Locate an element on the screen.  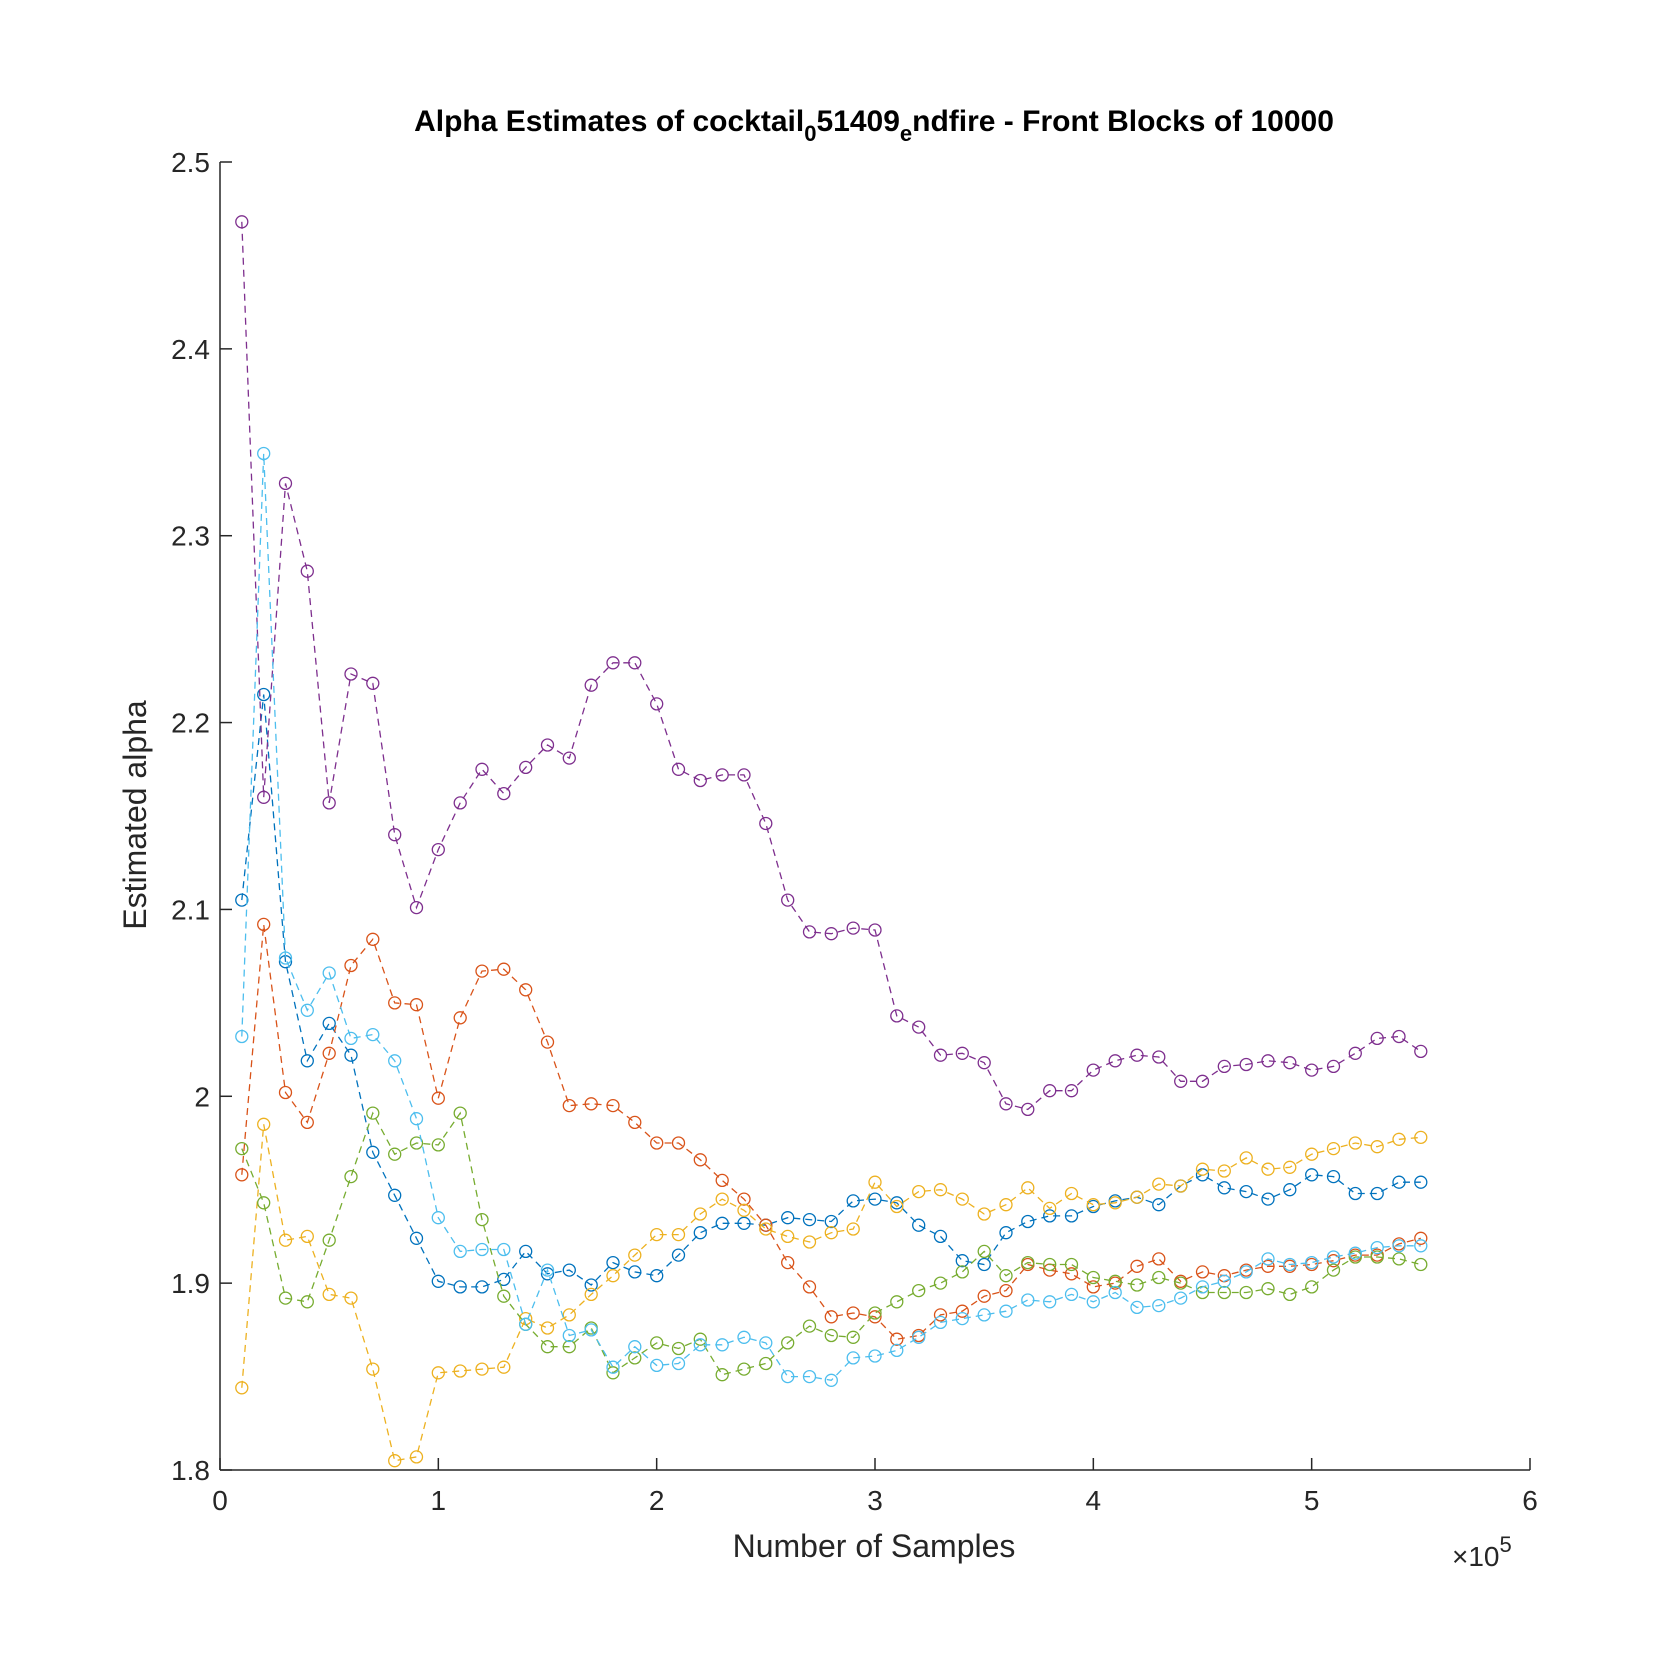
y-tick-label: 2 is located at coordinates (202, 1096).